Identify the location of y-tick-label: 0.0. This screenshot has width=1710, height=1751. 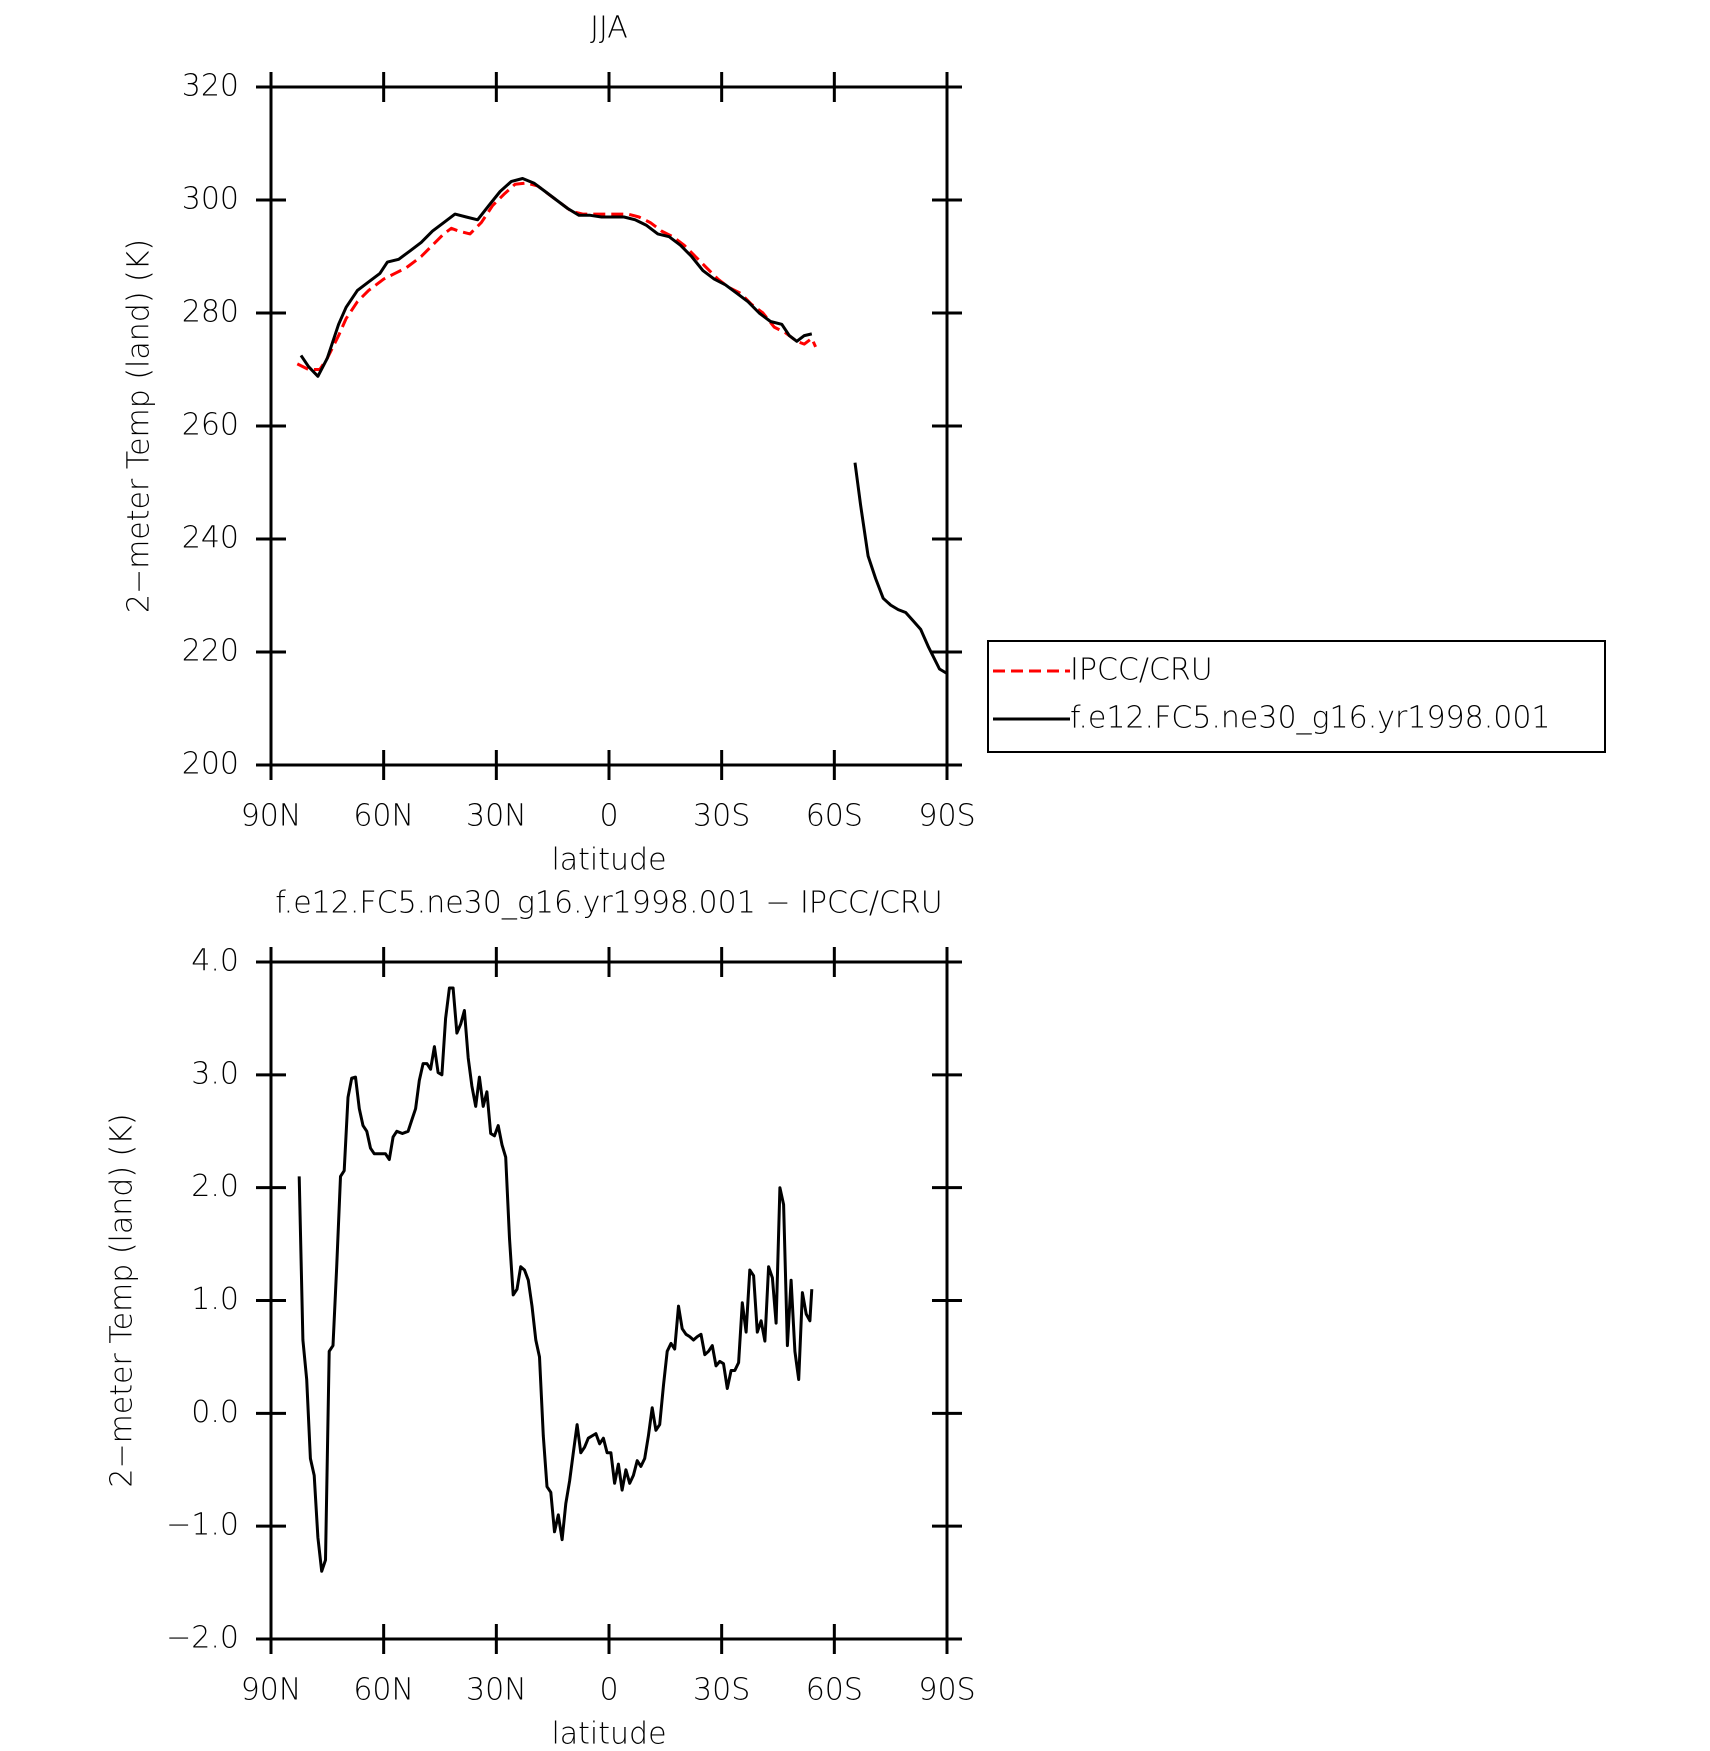
(215, 1412).